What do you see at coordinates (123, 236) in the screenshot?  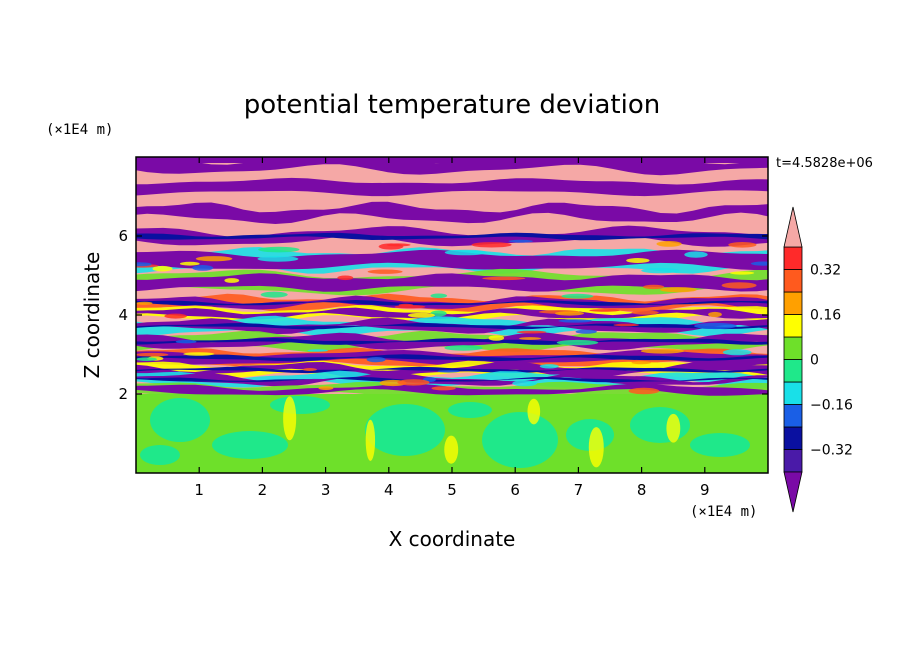 I see `y-tick-label: 6` at bounding box center [123, 236].